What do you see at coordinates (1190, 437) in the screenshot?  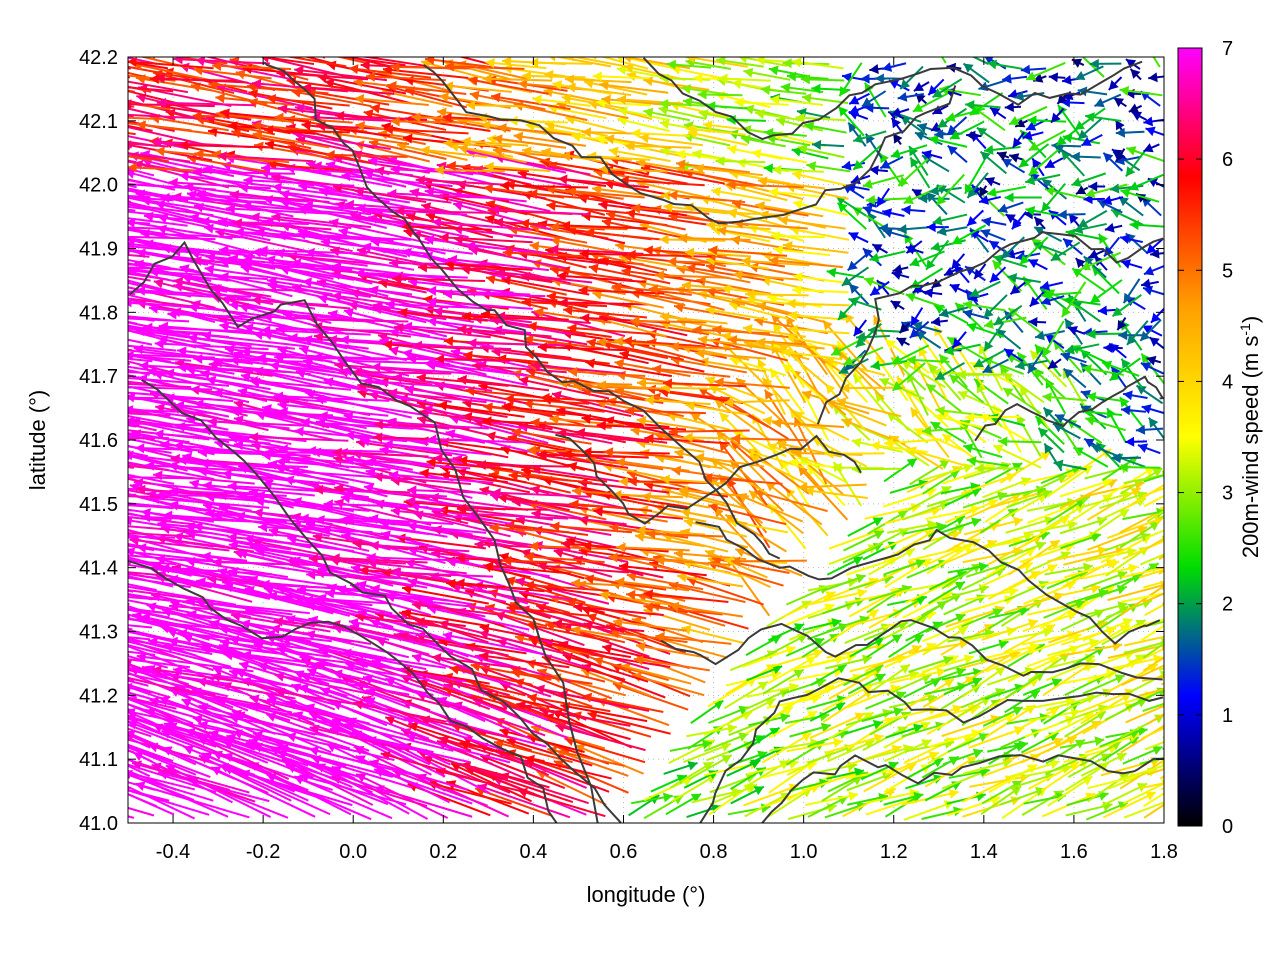 I see `colorbar-gradient` at bounding box center [1190, 437].